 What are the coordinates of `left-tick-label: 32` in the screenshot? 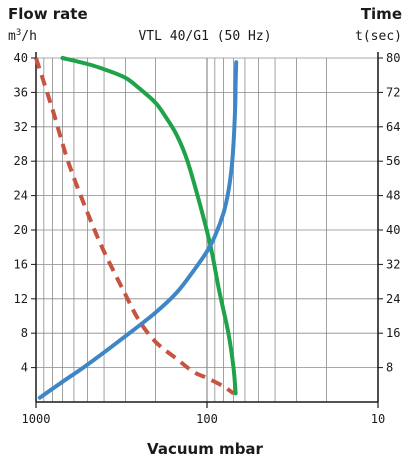 It's located at (21, 127).